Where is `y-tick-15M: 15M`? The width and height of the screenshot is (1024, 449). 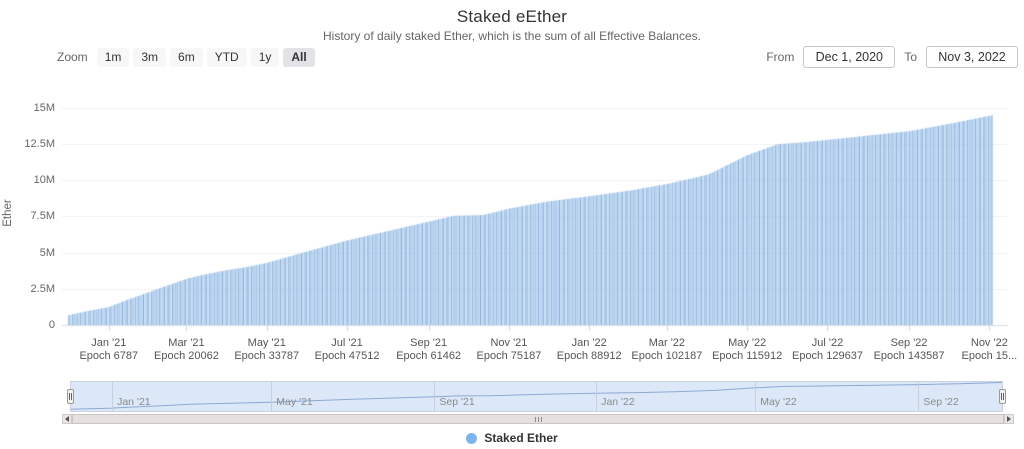 y-tick-15M: 15M is located at coordinates (44, 107).